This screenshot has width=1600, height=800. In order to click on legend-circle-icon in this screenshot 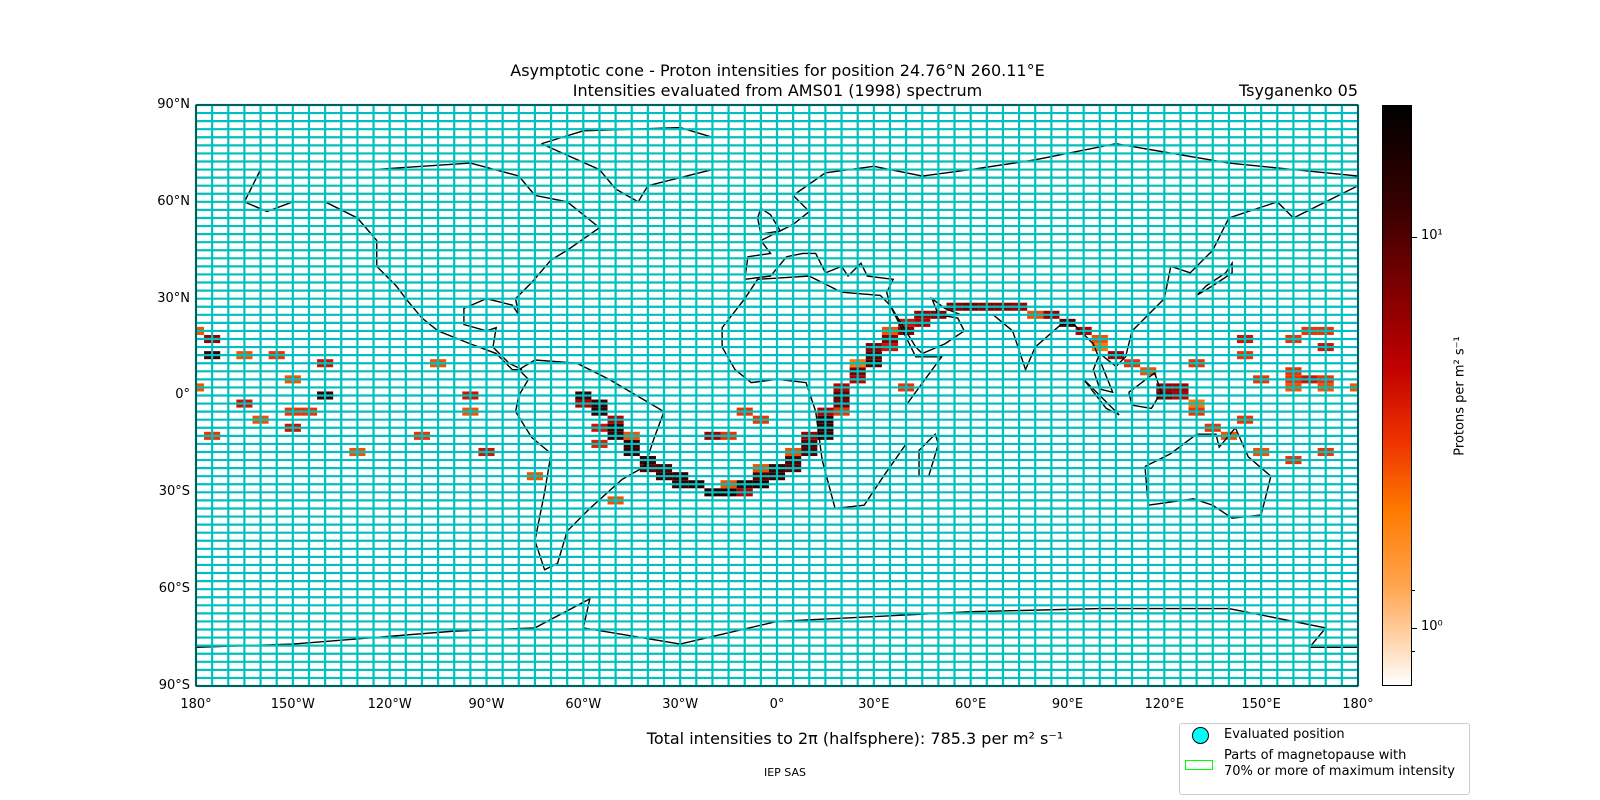, I will do `click(1200, 735)`.